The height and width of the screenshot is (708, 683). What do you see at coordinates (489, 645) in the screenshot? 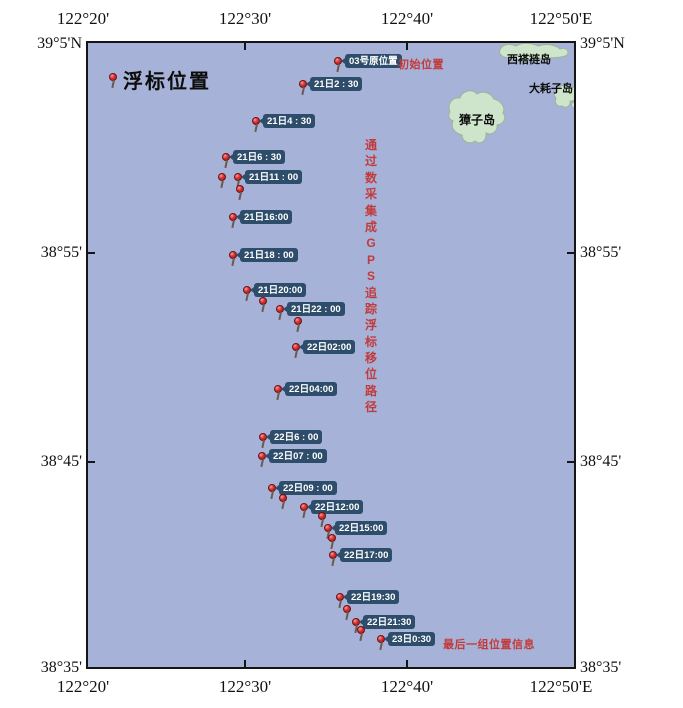
I see `final-position-note: 最后一组位置信息` at bounding box center [489, 645].